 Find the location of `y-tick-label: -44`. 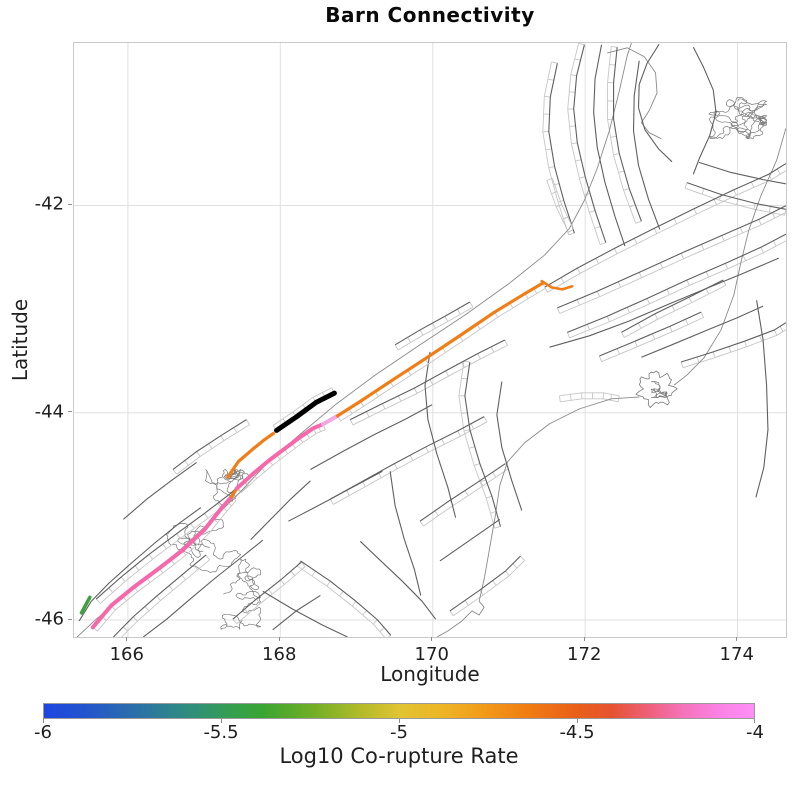

y-tick-label: -44 is located at coordinates (49, 412).